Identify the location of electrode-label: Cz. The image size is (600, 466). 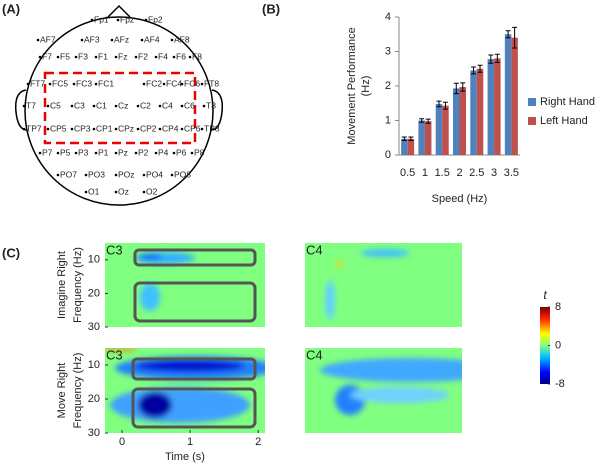
(123, 105).